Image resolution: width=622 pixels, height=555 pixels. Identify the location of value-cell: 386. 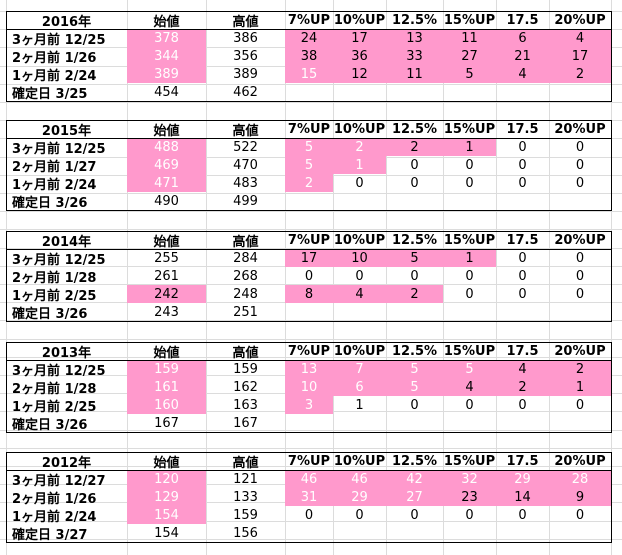
(245, 38).